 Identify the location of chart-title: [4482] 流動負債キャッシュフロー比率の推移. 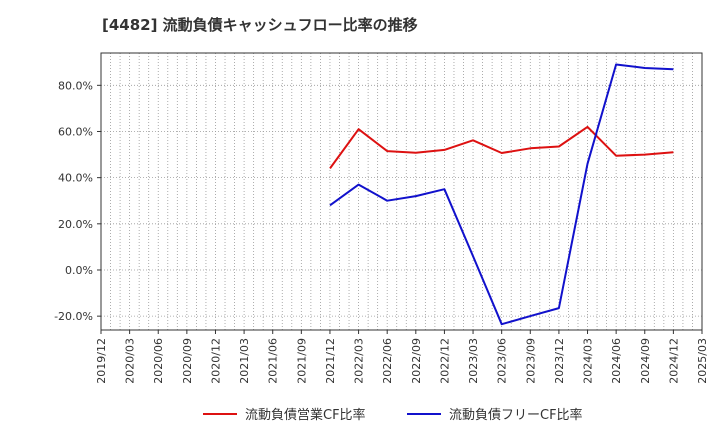
(260, 25).